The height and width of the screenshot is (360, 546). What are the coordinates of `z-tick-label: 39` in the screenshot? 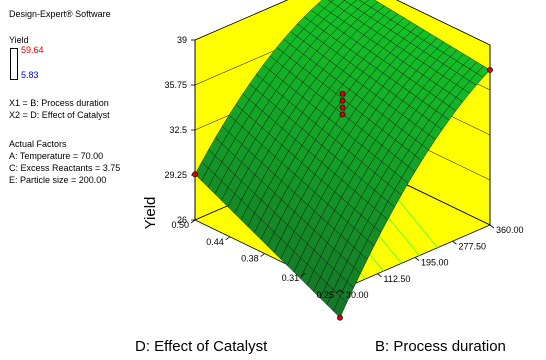 It's located at (182, 40).